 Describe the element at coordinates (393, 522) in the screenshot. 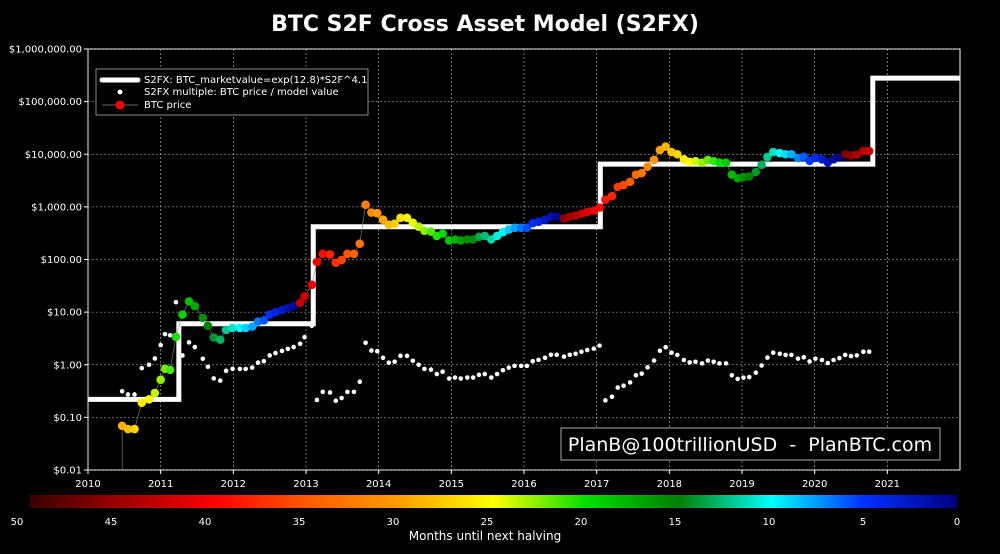

I see `colorbar-tick-label: 30` at that location.